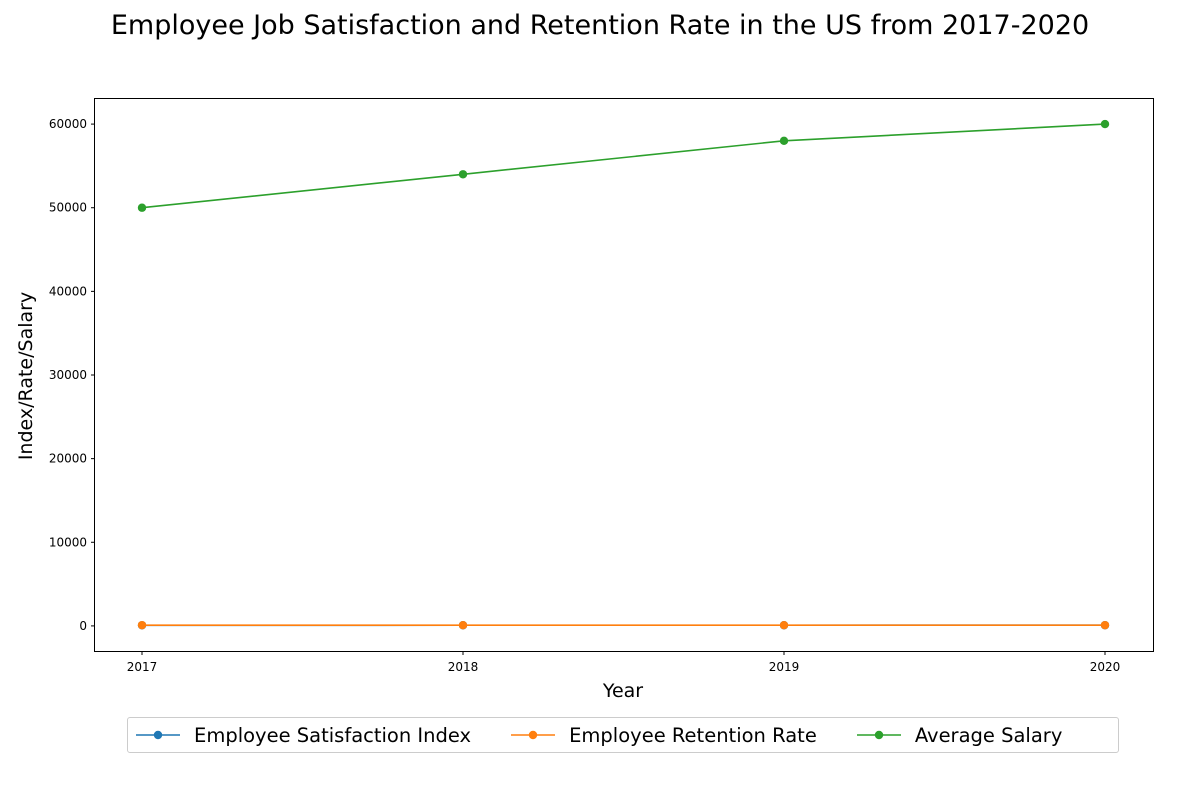 The width and height of the screenshot is (1200, 800). What do you see at coordinates (68, 291) in the screenshot?
I see `y-tick-label: 40000` at bounding box center [68, 291].